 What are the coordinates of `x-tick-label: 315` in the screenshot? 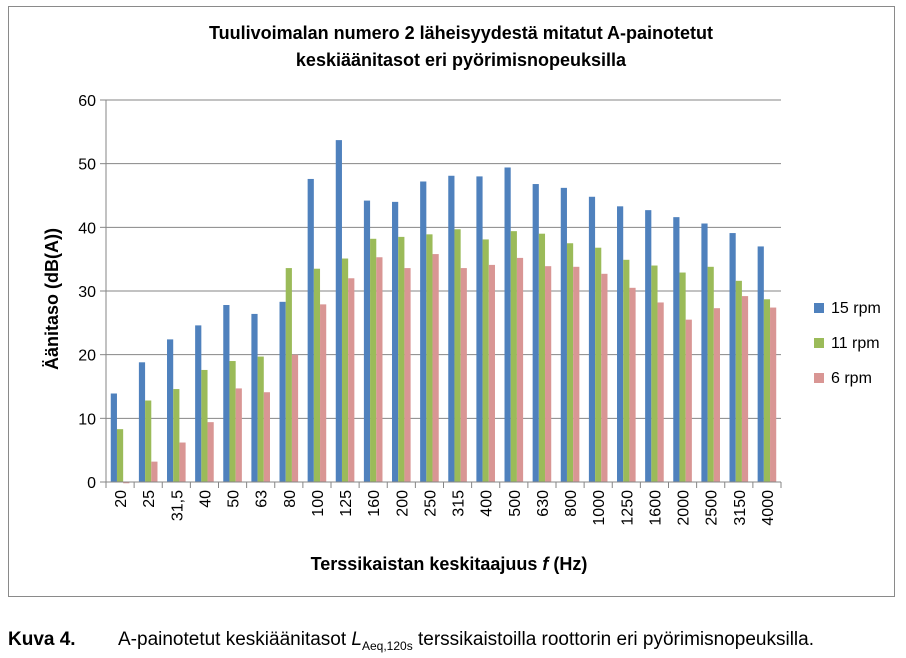 It's located at (459, 503).